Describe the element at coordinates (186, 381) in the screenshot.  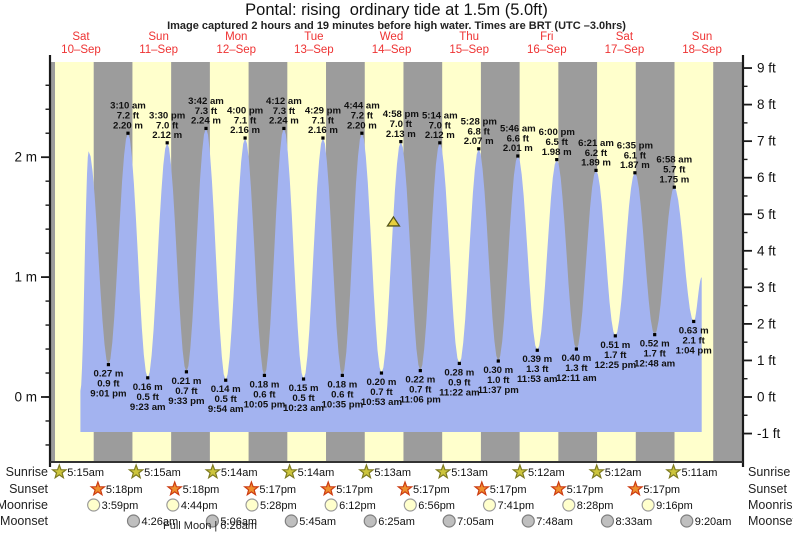
I see `low-tide-annotation: 0.21 m` at that location.